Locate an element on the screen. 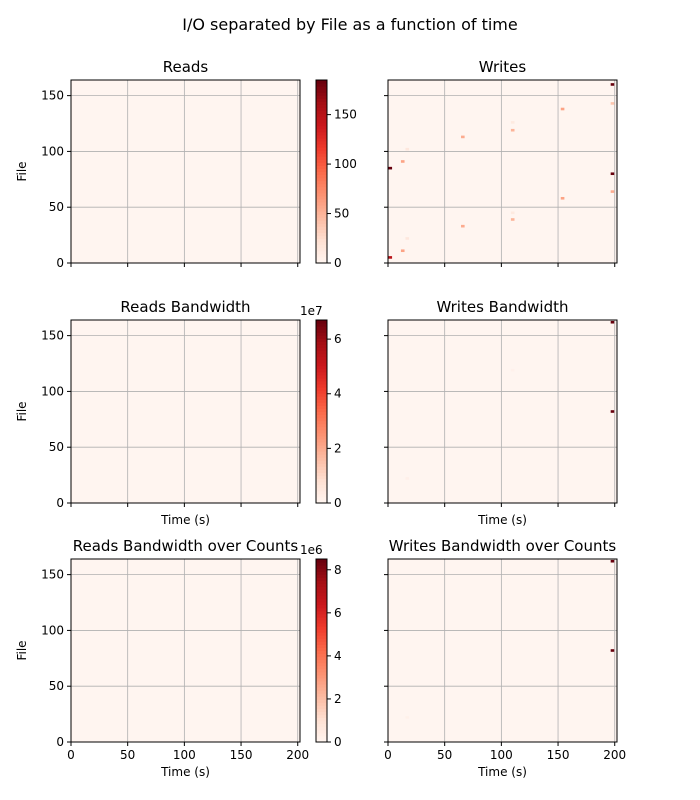  colorbar: 0 2 4 6 8 1e6 is located at coordinates (321, 646).